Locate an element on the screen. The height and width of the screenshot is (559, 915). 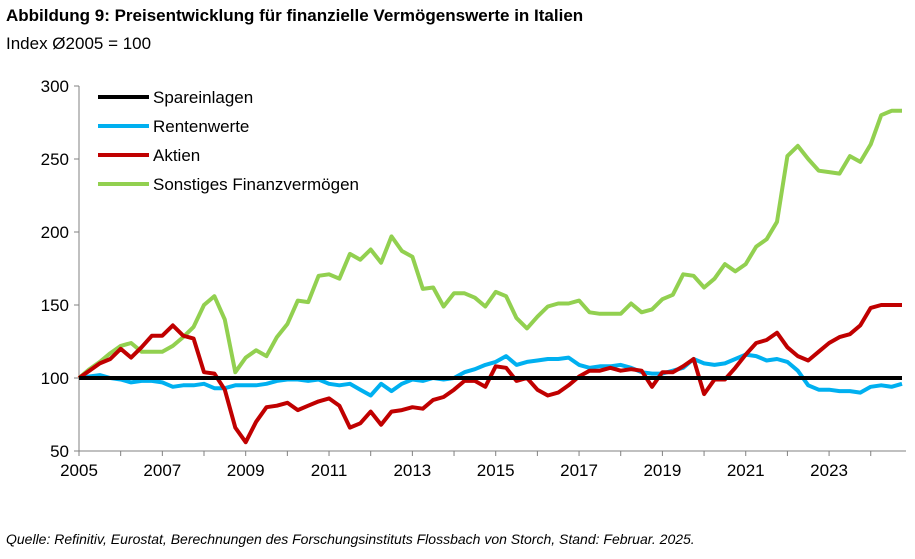
series-line-rentenwerte is located at coordinates (490, 375).